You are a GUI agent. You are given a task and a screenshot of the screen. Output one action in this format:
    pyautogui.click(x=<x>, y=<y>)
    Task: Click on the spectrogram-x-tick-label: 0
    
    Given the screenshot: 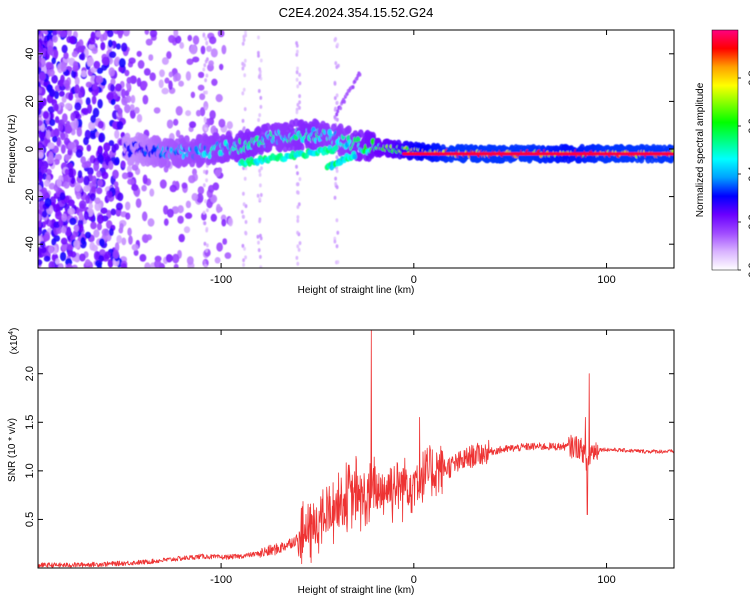 What is the action you would take?
    pyautogui.click(x=414, y=280)
    